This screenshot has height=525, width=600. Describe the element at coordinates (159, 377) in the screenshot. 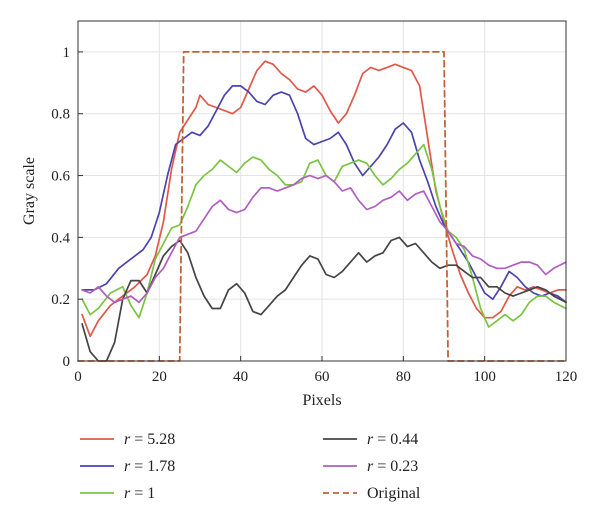

I see `x-tick-label: 20` at that location.